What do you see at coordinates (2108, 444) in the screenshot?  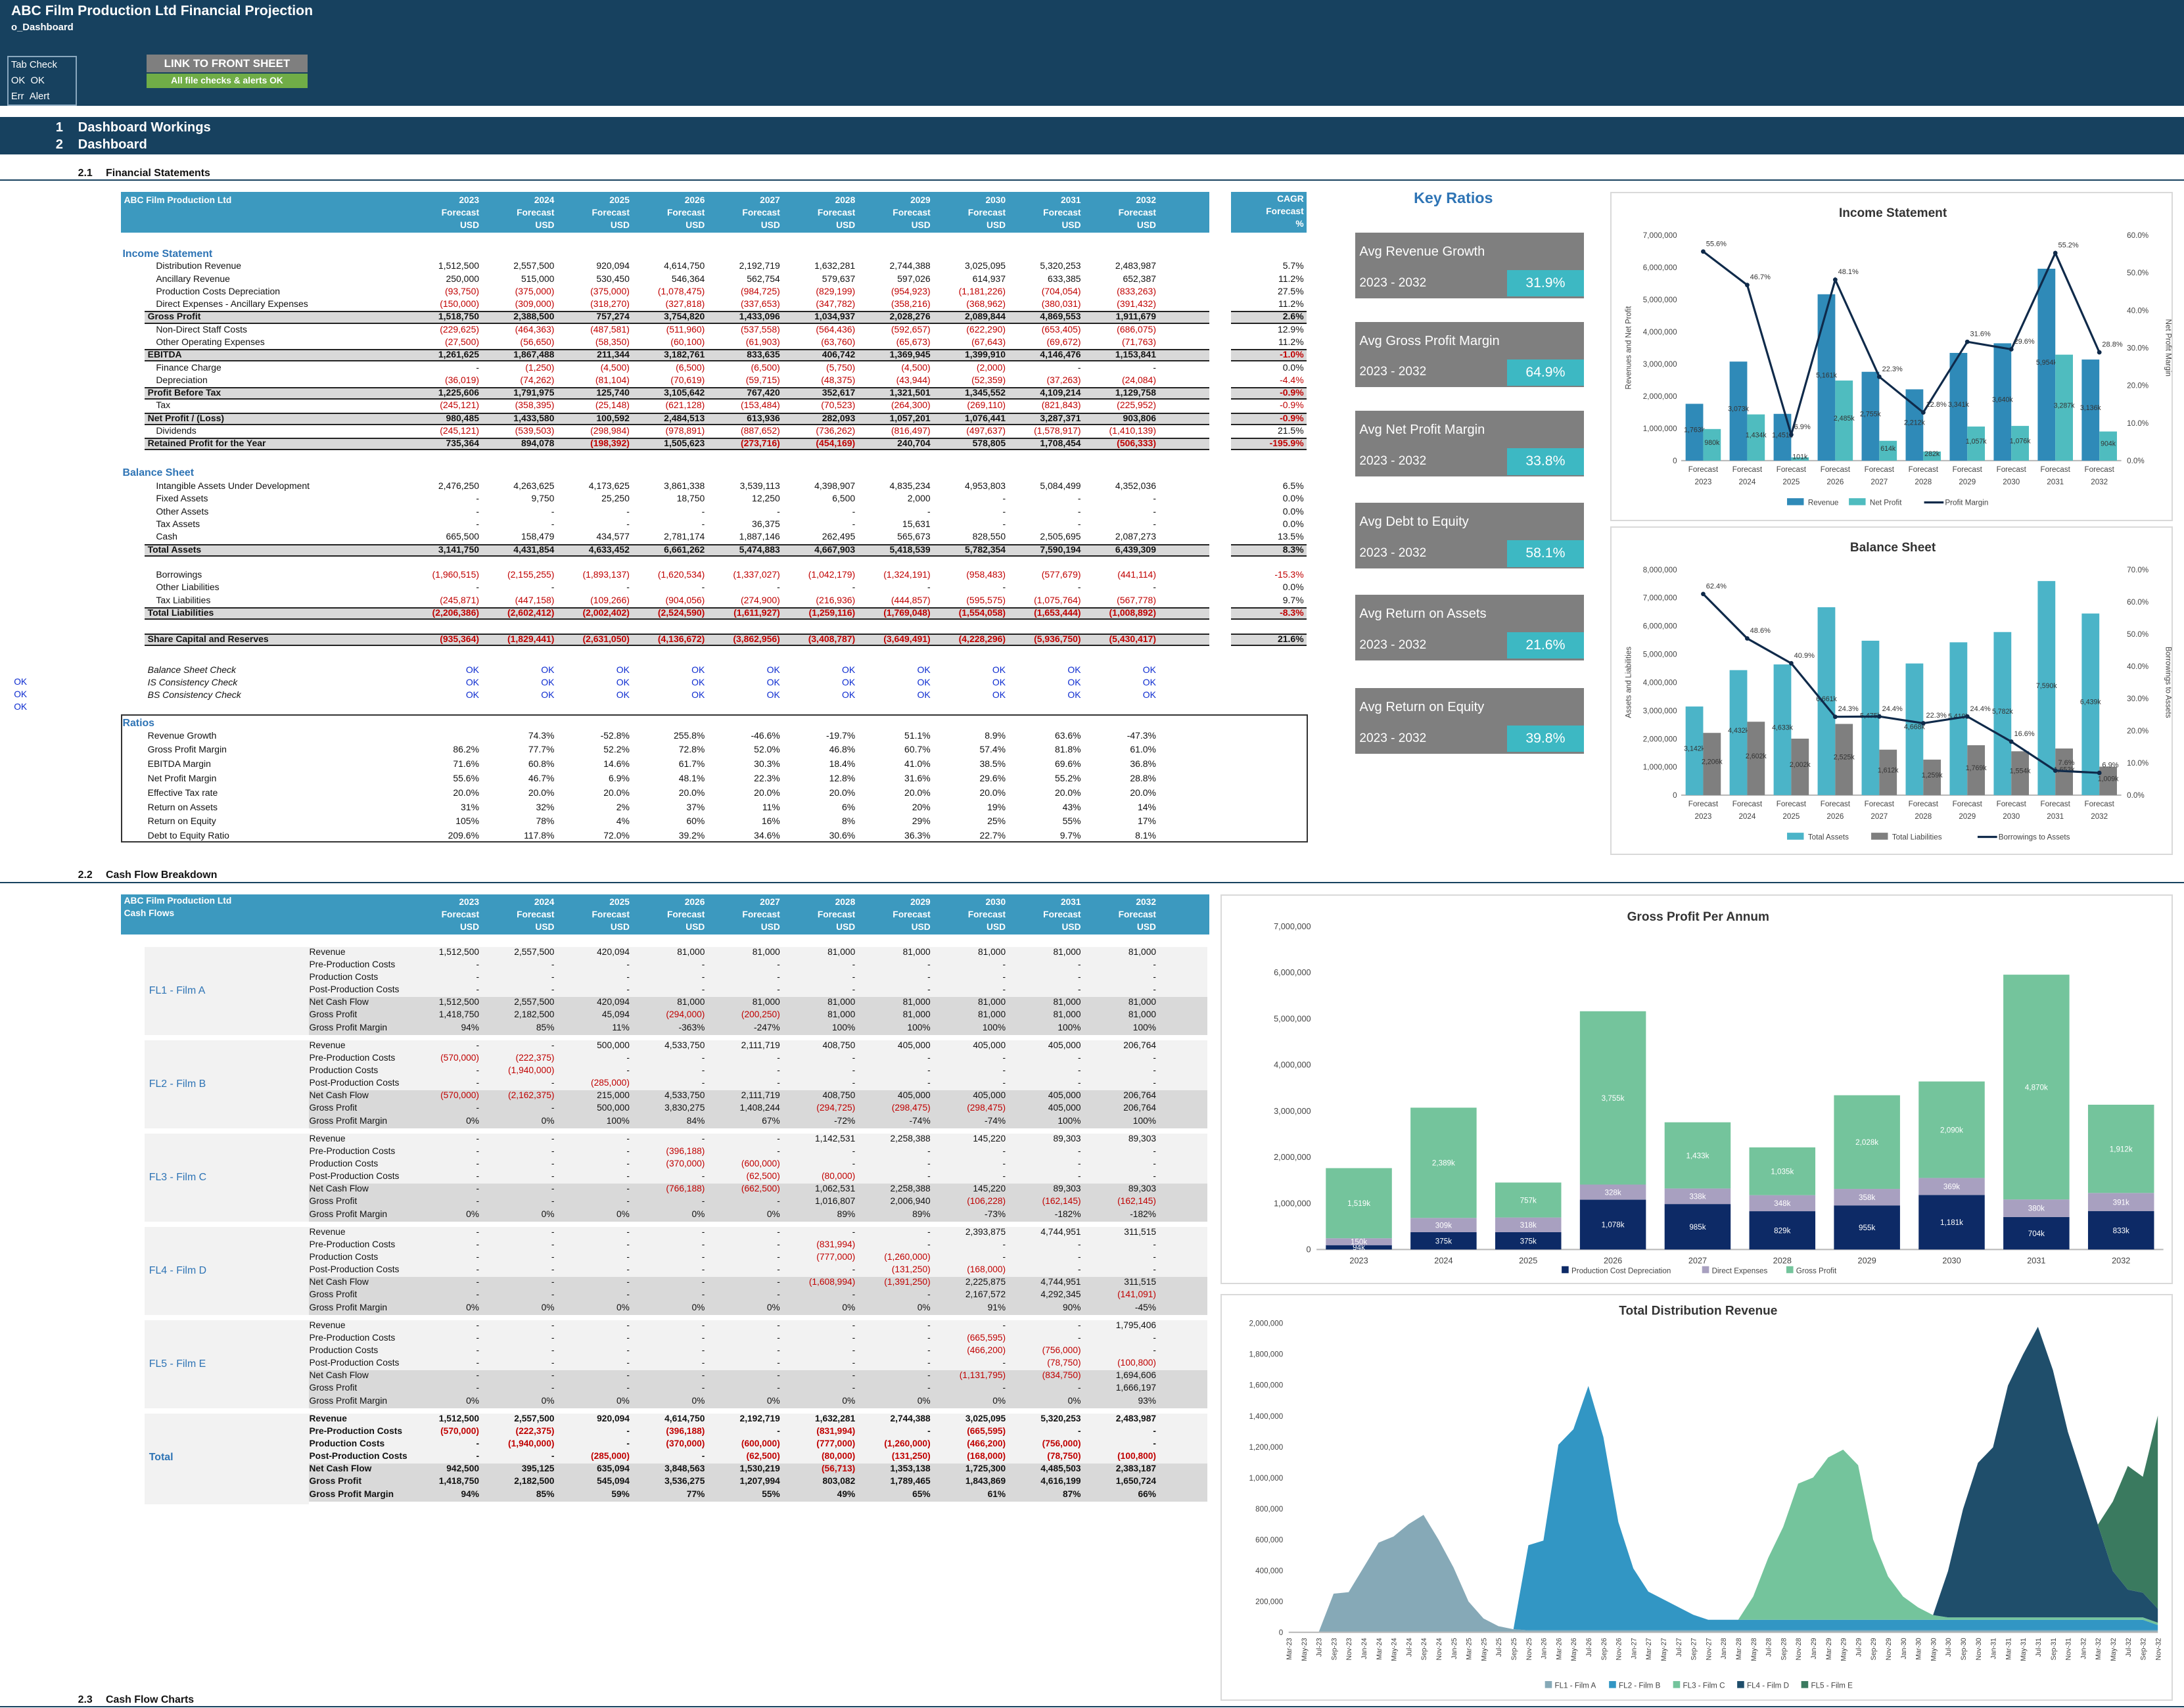 I see `bar-data-label: 904k` at bounding box center [2108, 444].